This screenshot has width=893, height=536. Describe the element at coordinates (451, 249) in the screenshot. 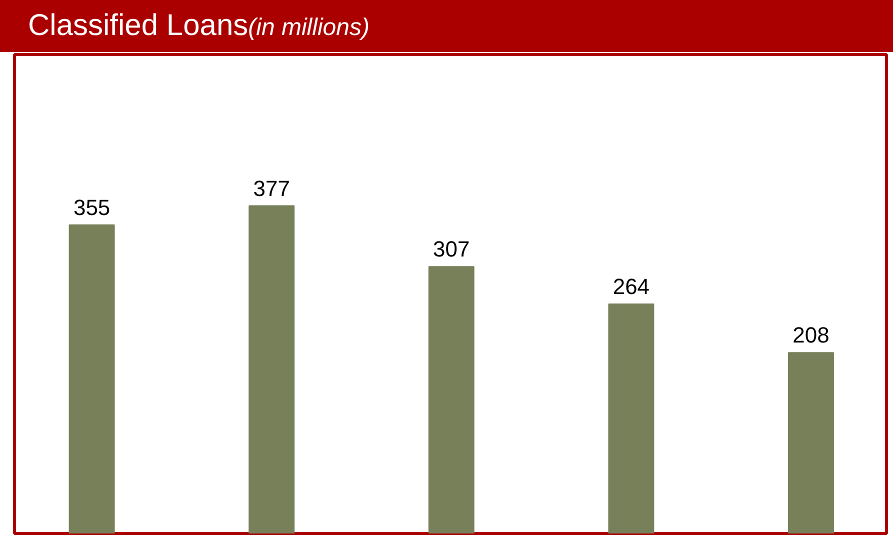

I see `data-label: 307` at that location.